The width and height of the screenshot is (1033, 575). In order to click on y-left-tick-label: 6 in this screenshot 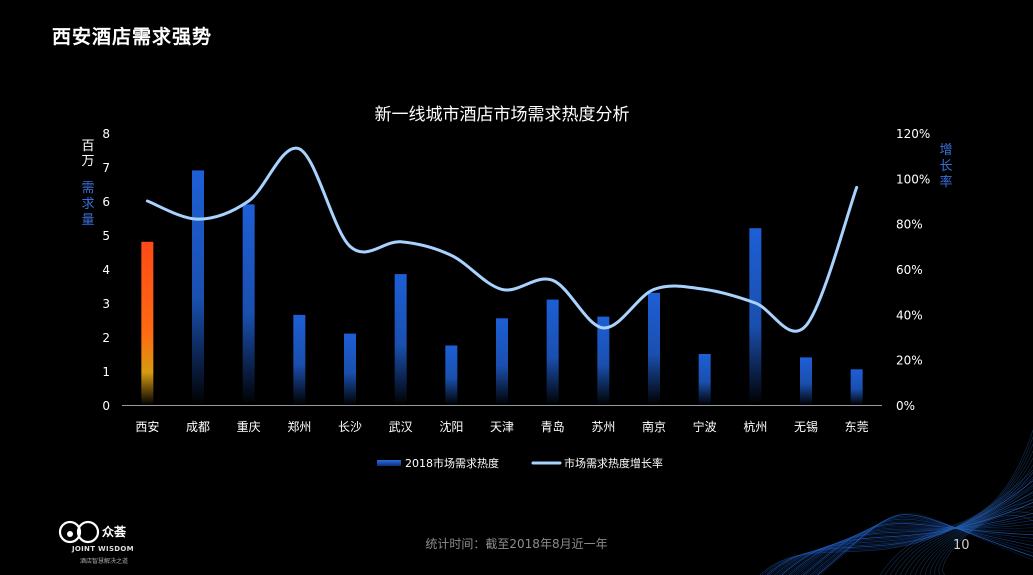, I will do `click(106, 202)`.